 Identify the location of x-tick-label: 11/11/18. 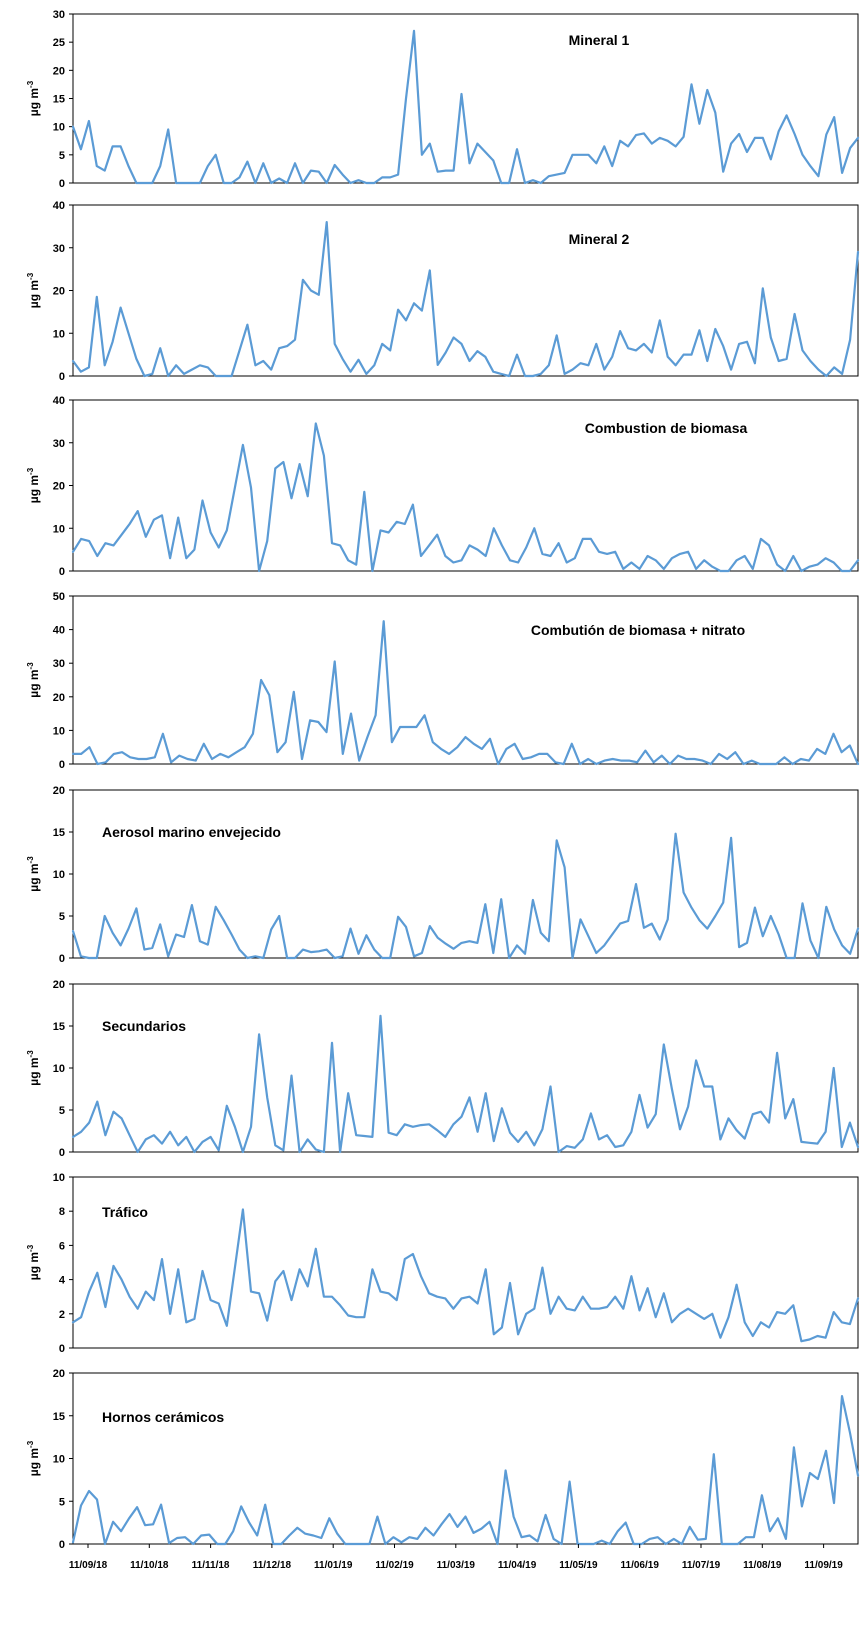
(211, 1565).